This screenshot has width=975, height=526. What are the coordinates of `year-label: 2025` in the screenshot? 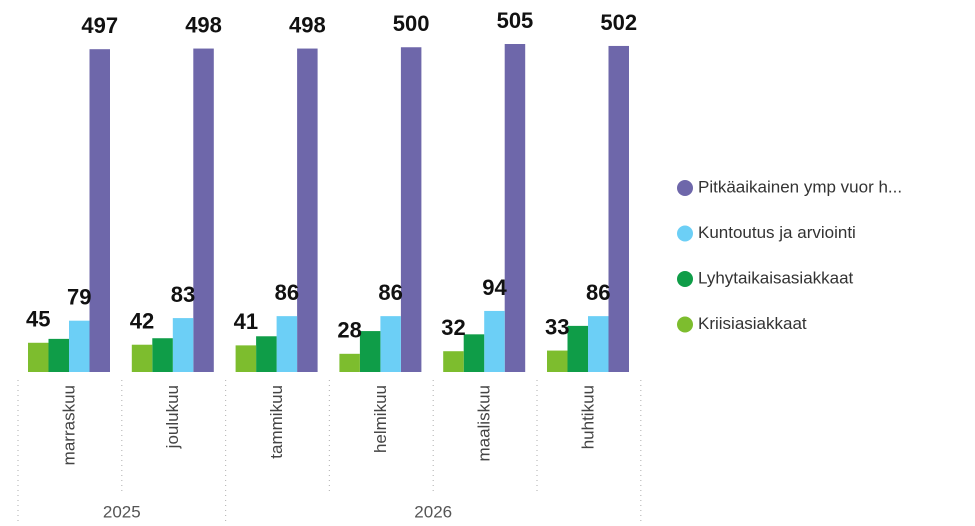 It's located at (122, 511).